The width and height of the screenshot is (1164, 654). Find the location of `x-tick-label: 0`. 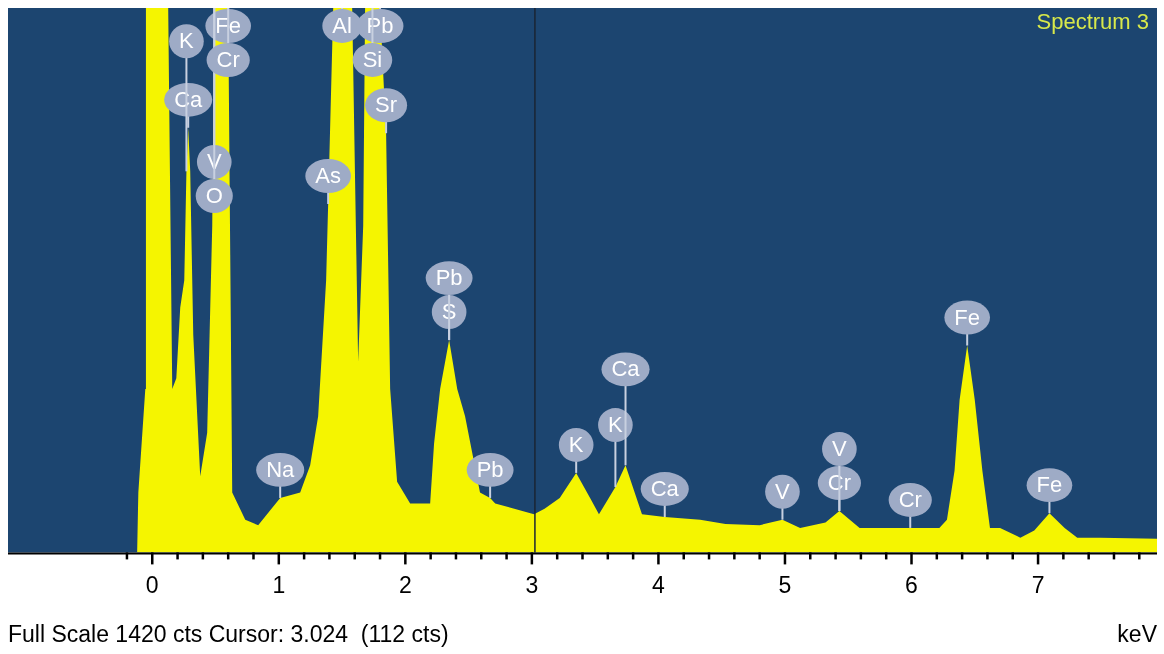

x-tick-label: 0 is located at coordinates (152, 584).